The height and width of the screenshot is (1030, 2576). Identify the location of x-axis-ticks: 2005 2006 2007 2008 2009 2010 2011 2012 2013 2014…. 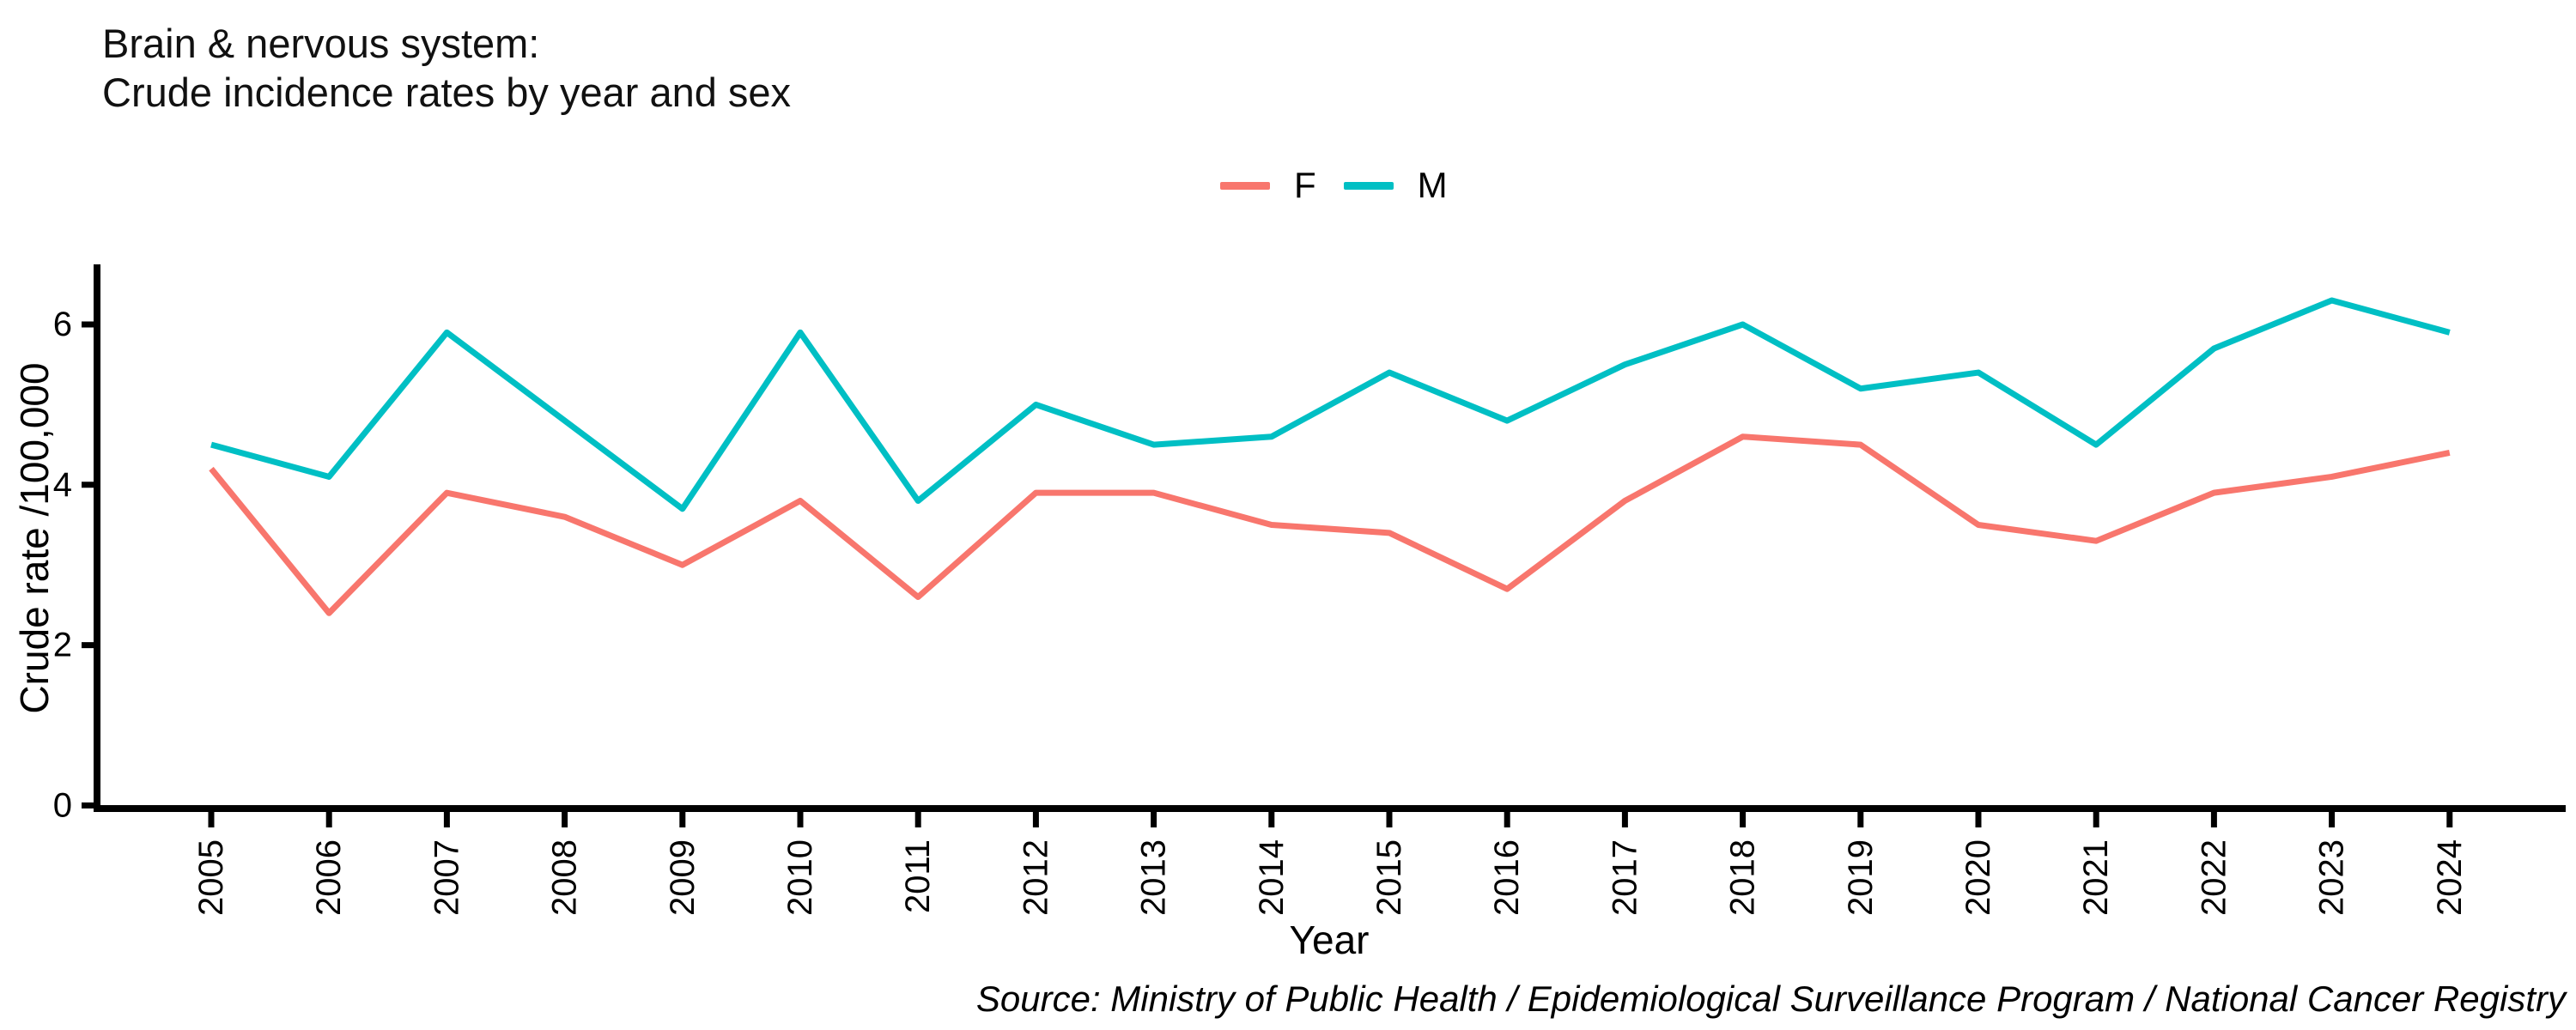
(1330, 864).